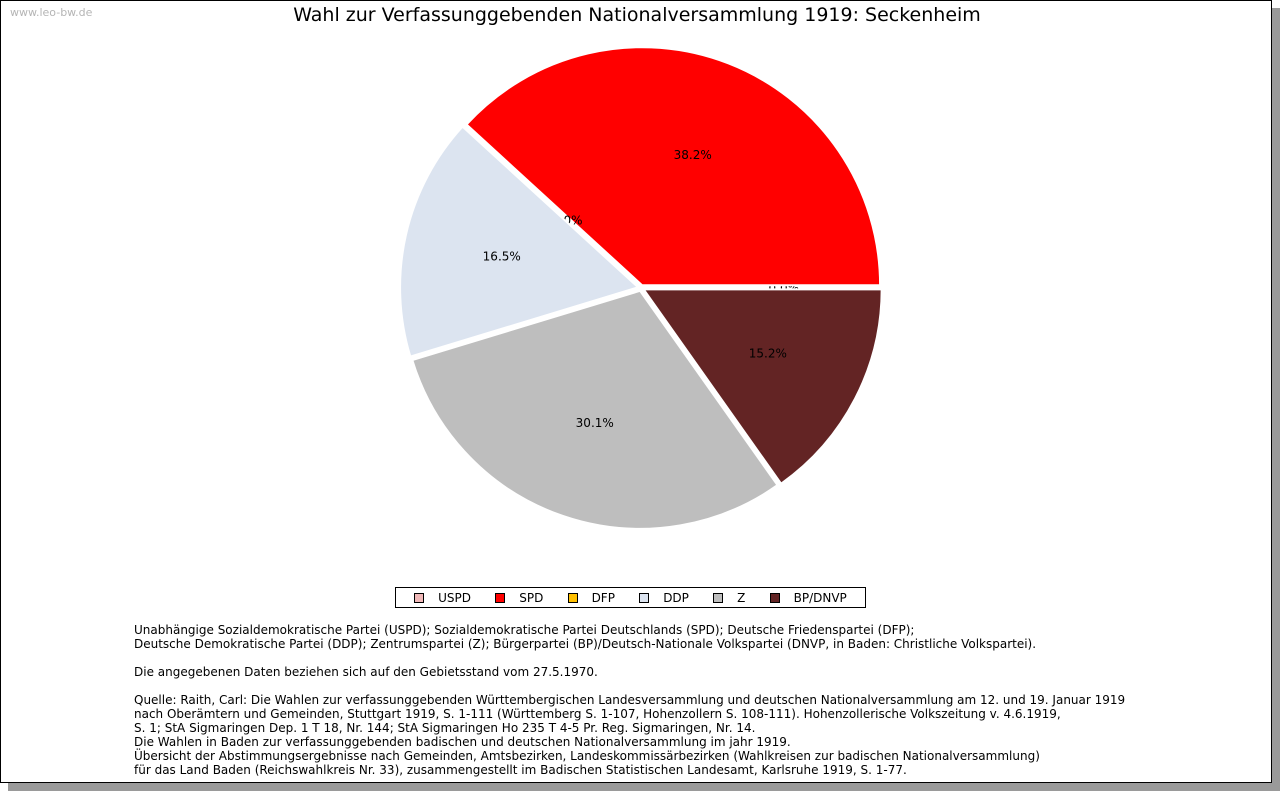  I want to click on frame-shadow-right, so click(1276, 399).